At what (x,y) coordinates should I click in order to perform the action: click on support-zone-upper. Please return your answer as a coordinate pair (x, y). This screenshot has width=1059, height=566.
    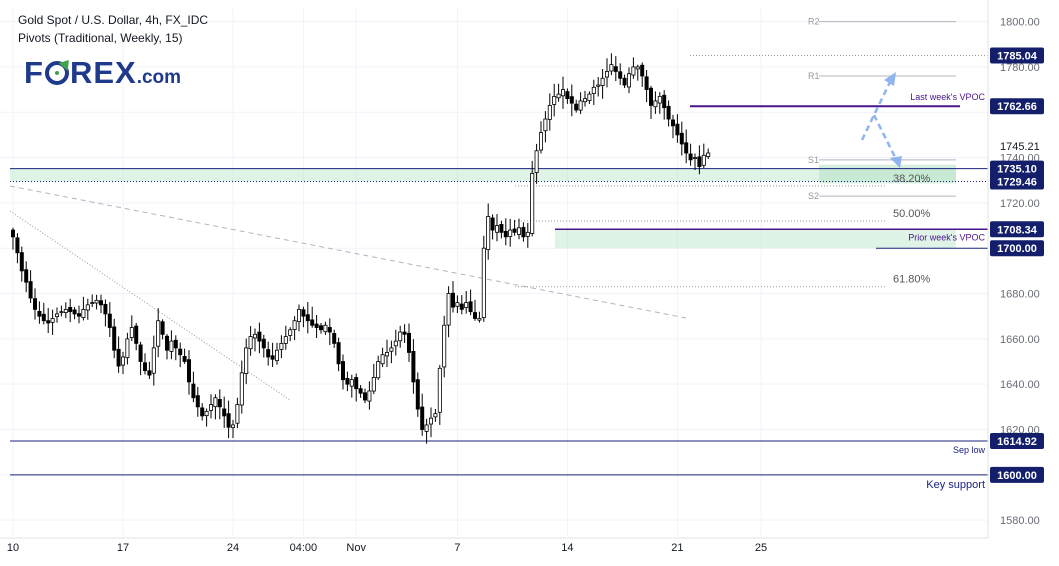
    Looking at the image, I should click on (483, 175).